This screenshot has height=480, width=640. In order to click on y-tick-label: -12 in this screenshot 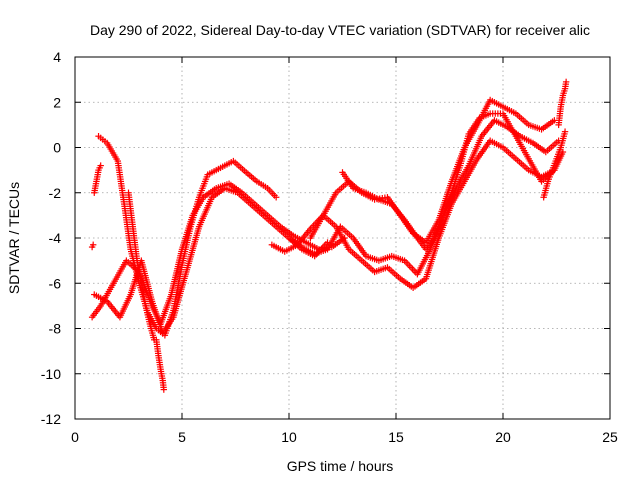, I will do `click(51, 419)`.